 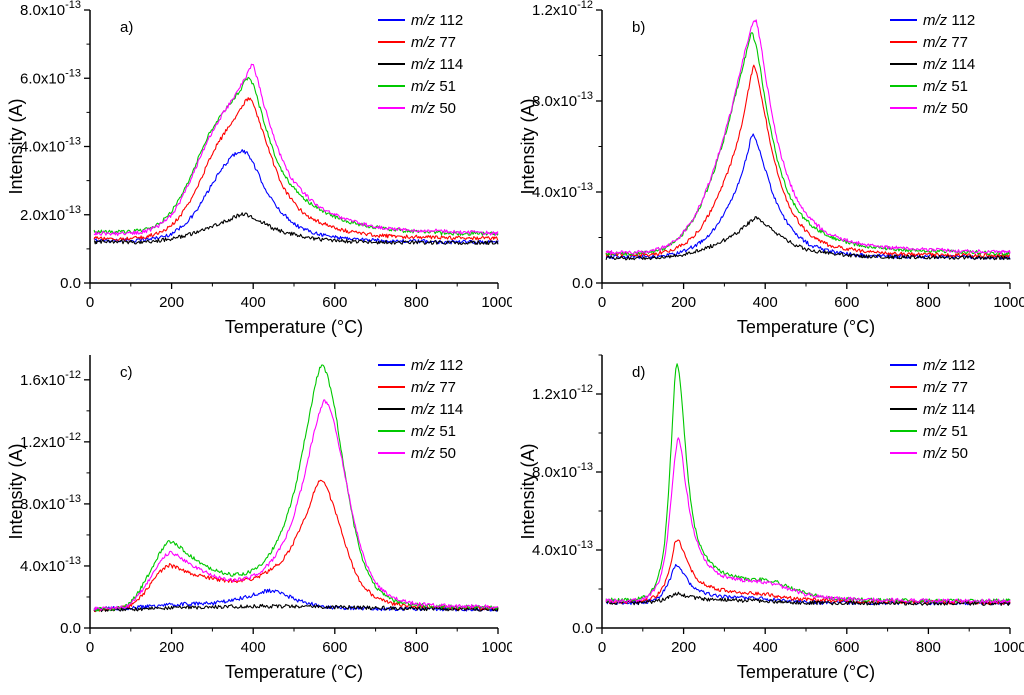 What do you see at coordinates (50, 77) in the screenshot?
I see `tick-label: 6.0x10⁻¹³` at bounding box center [50, 77].